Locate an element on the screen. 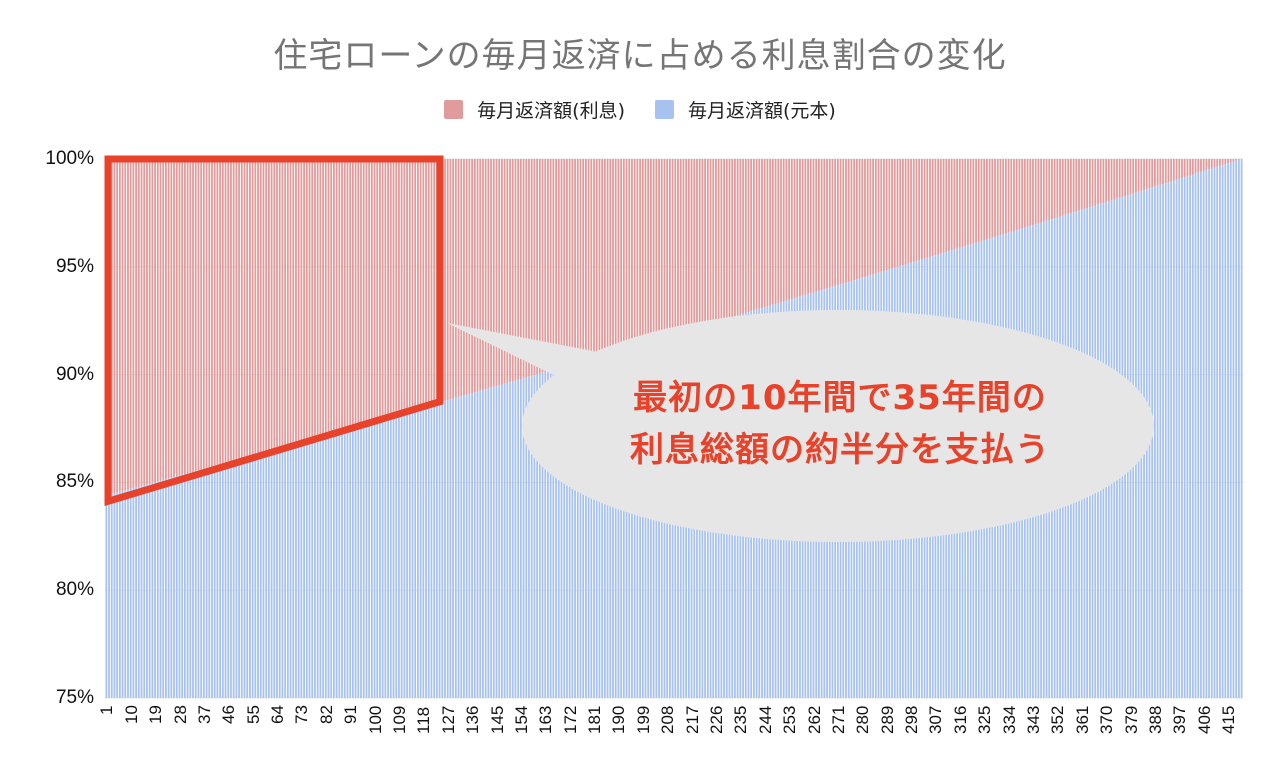 The height and width of the screenshot is (784, 1280). legend-swatch-interest is located at coordinates (454, 109).